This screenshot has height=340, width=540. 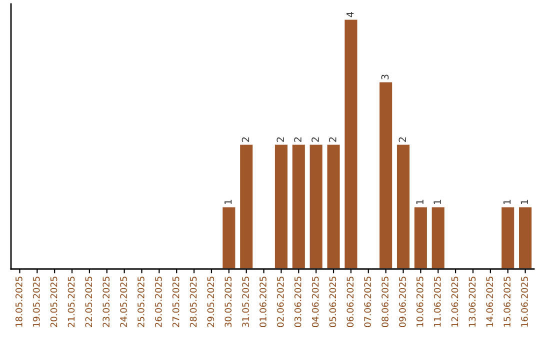 What do you see at coordinates (280, 302) in the screenshot?
I see `x-tick-label: 02.06.2025` at bounding box center [280, 302].